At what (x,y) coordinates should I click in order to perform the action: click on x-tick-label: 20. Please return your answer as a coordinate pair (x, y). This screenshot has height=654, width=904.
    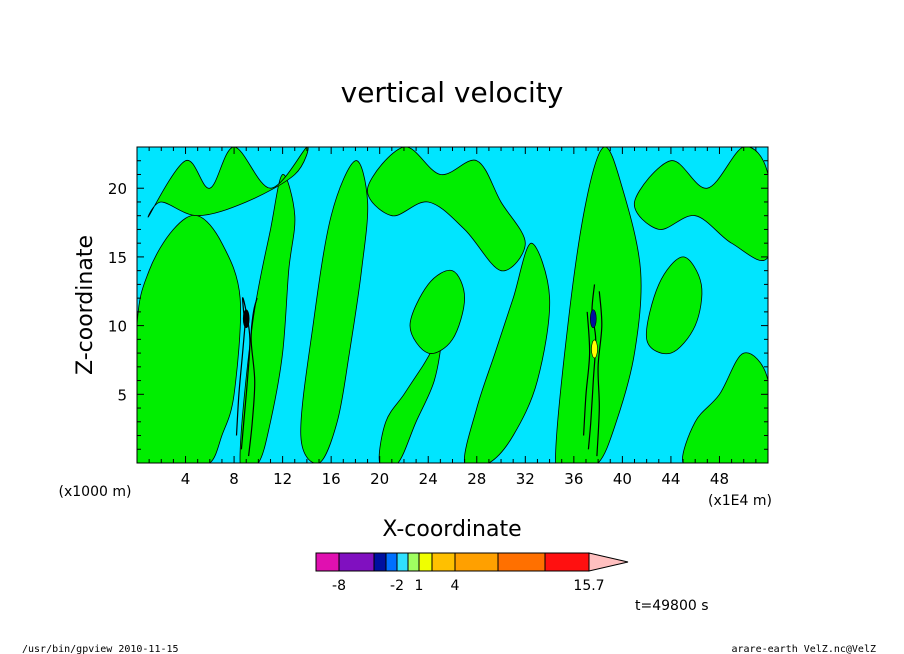
    Looking at the image, I should click on (379, 479).